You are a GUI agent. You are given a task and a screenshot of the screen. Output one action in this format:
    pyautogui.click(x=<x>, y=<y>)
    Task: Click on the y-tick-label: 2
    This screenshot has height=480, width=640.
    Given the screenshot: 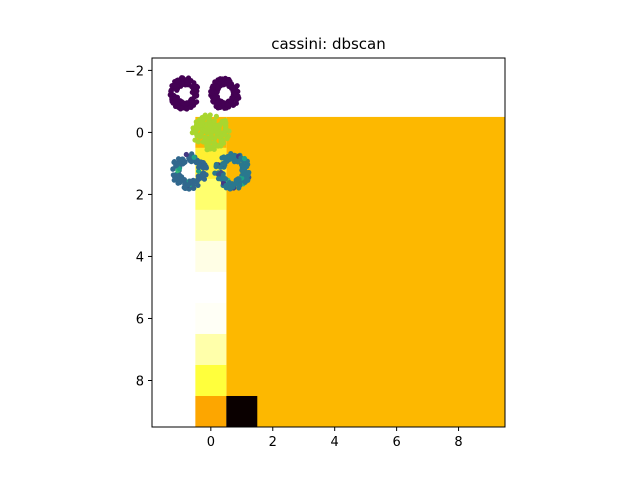 What is the action you would take?
    pyautogui.click(x=140, y=195)
    